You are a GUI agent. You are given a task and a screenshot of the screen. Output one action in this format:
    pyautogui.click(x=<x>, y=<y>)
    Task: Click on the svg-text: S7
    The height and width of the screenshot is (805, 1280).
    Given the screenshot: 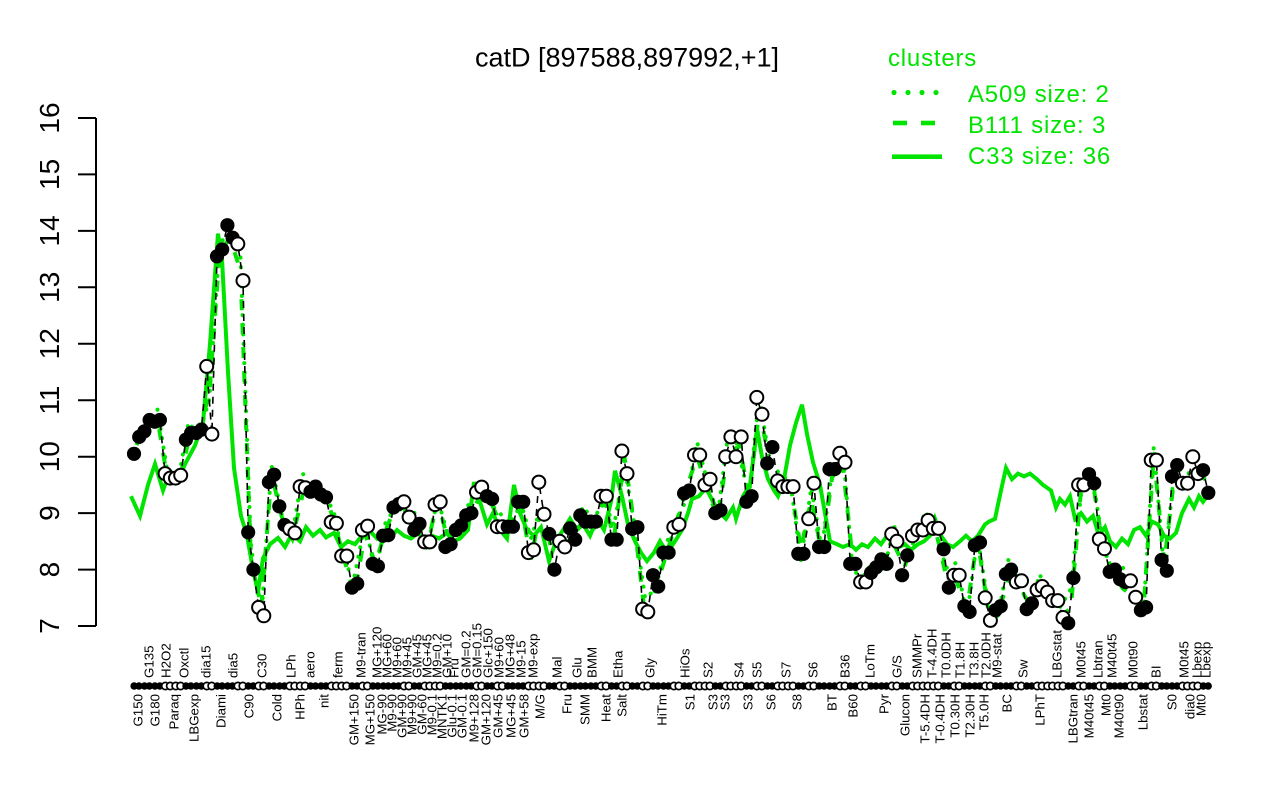 What is the action you would take?
    pyautogui.click(x=786, y=670)
    